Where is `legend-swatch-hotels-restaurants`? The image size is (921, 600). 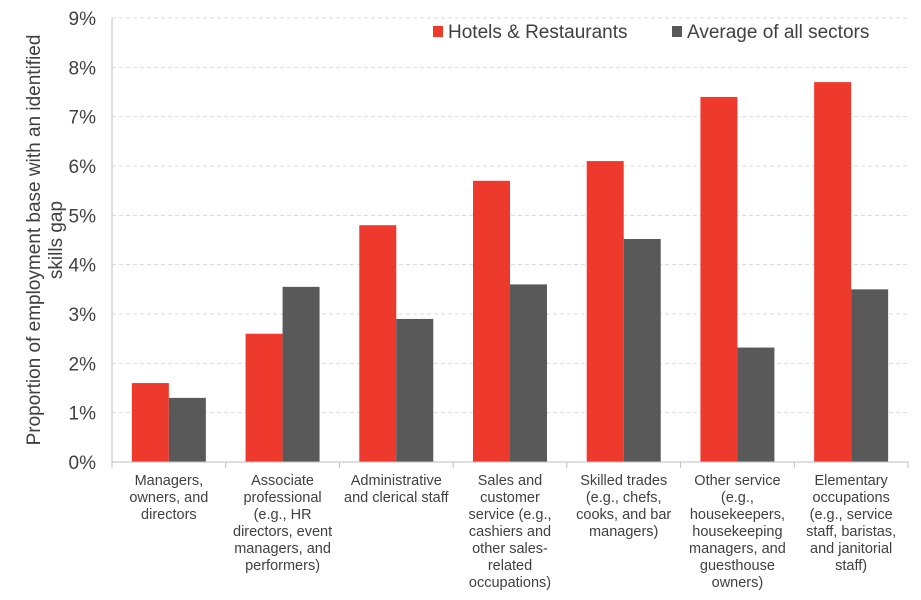
legend-swatch-hotels-restaurants is located at coordinates (438, 31).